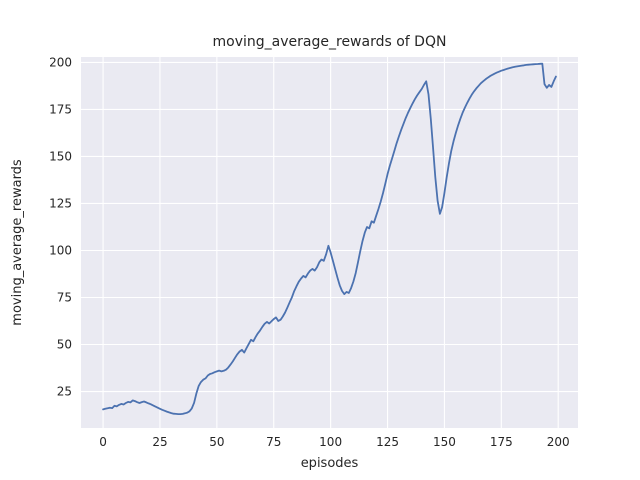 This screenshot has width=640, height=480. I want to click on y-tick-label: 25, so click(64, 392).